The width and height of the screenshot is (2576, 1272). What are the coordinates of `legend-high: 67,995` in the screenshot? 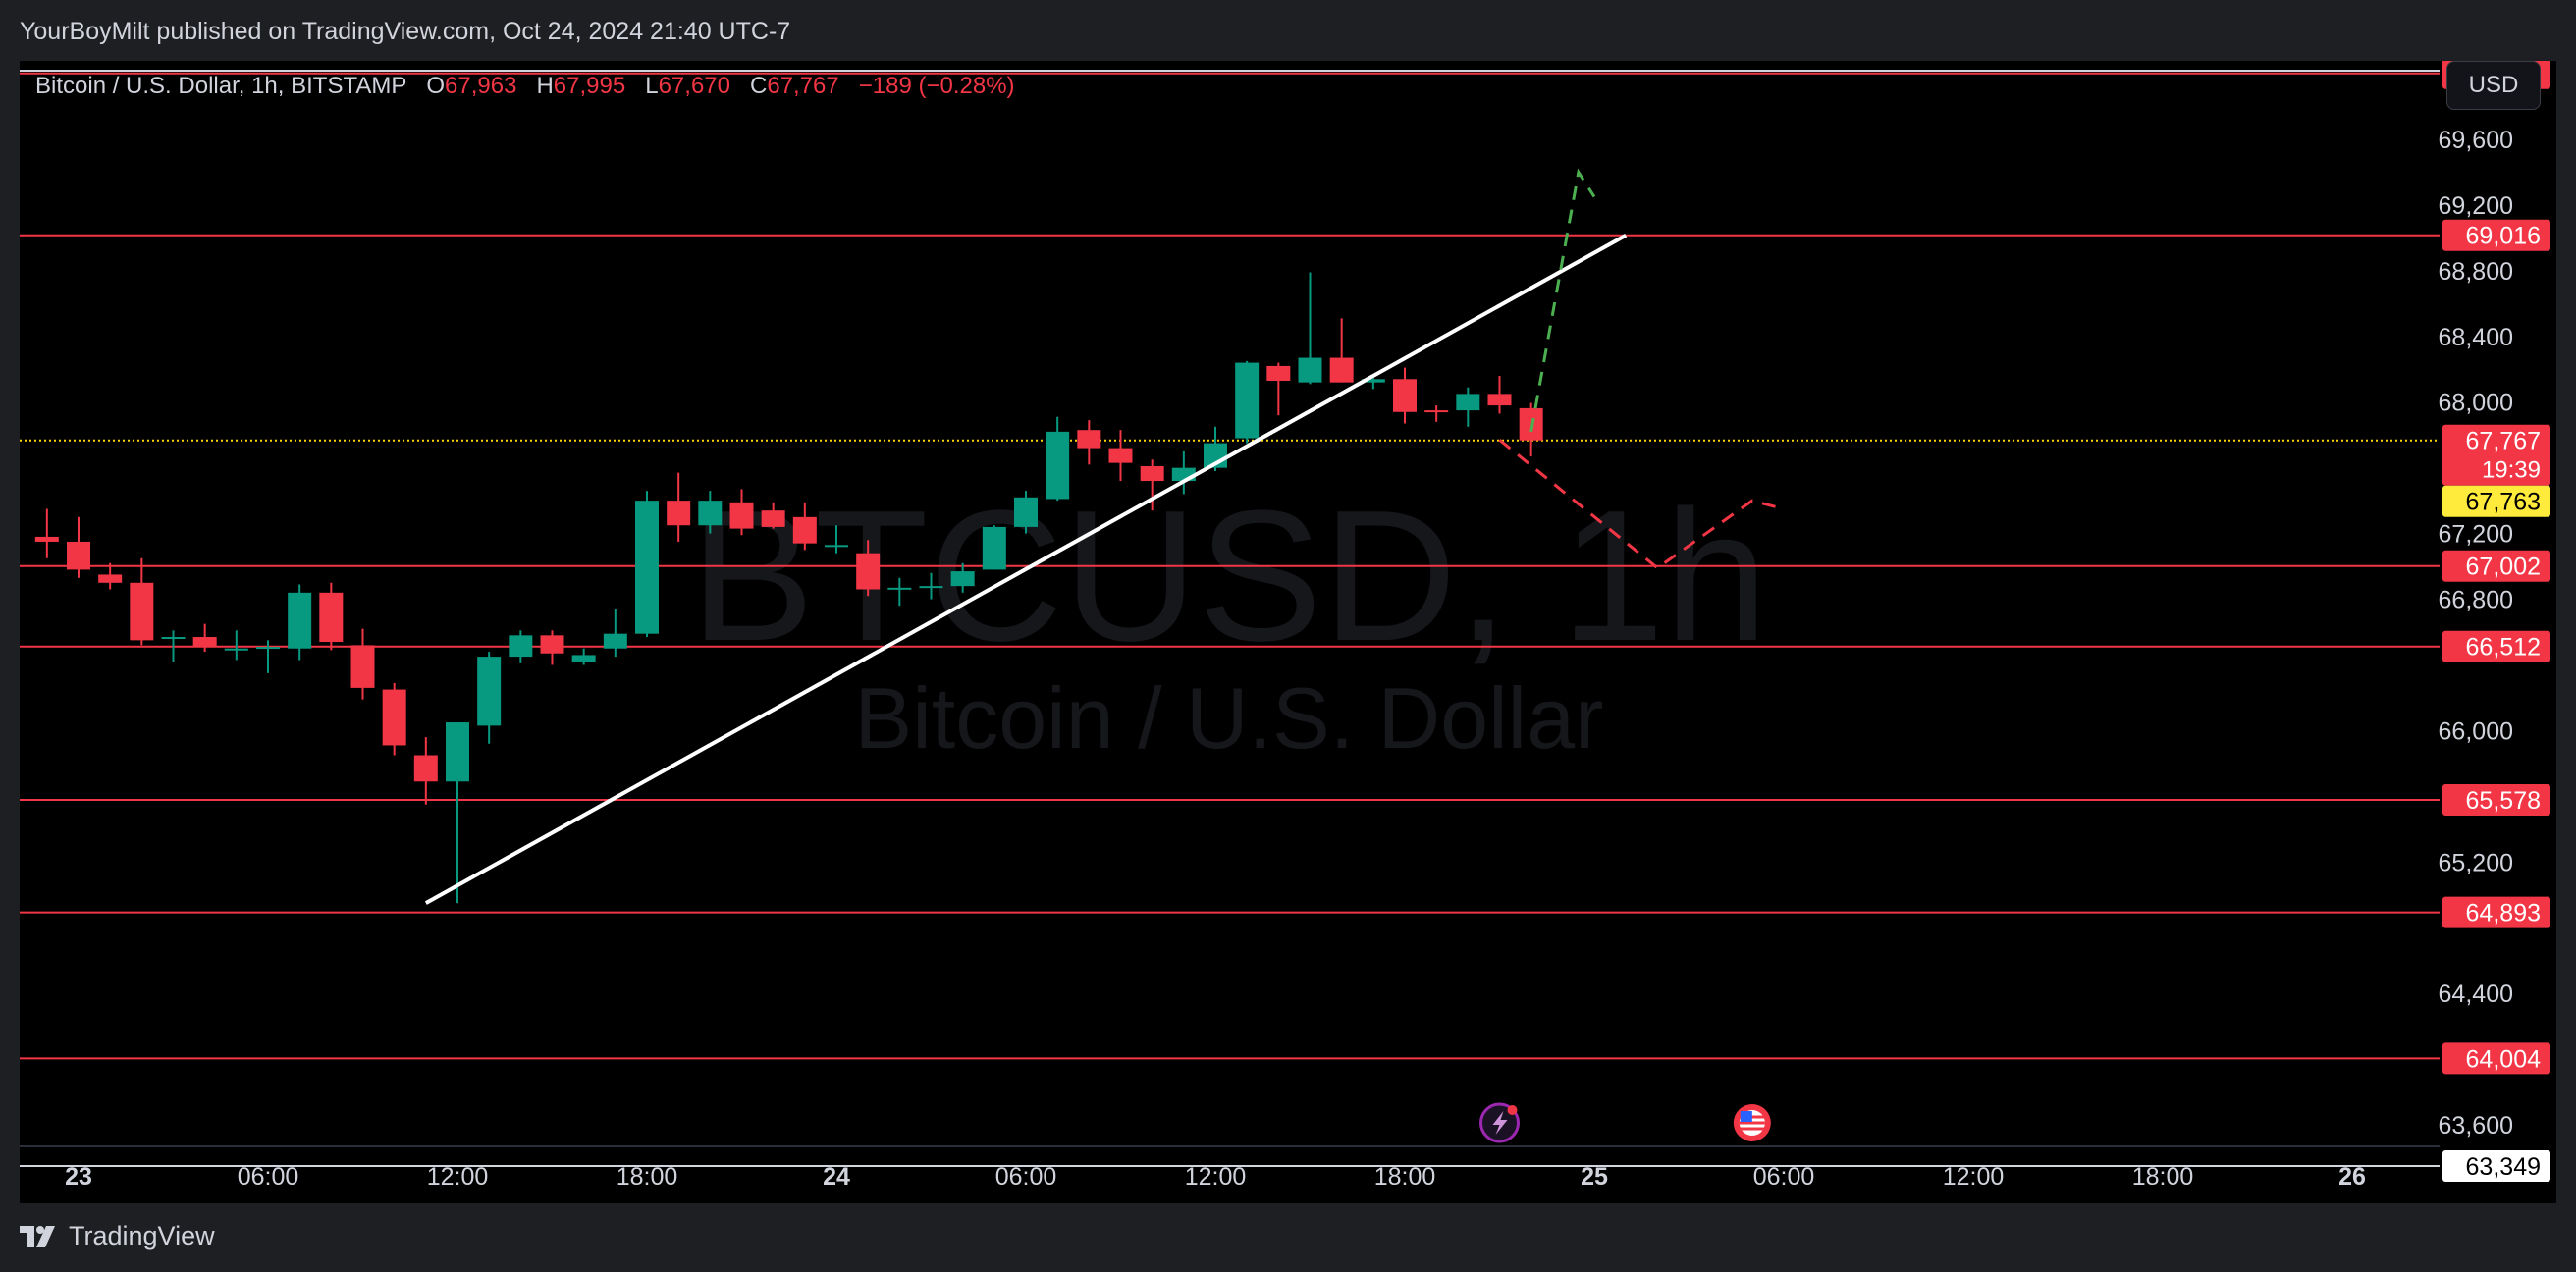 It's located at (589, 86).